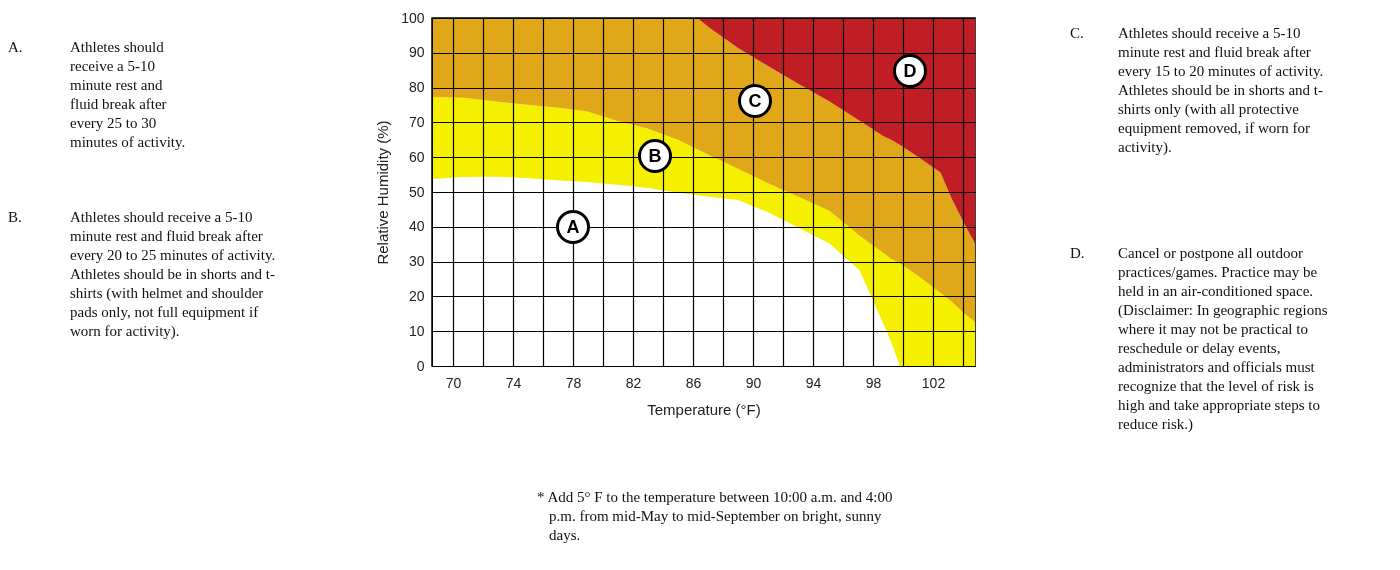 This screenshot has height=570, width=1400. I want to click on y-tick-label: 100, so click(413, 17).